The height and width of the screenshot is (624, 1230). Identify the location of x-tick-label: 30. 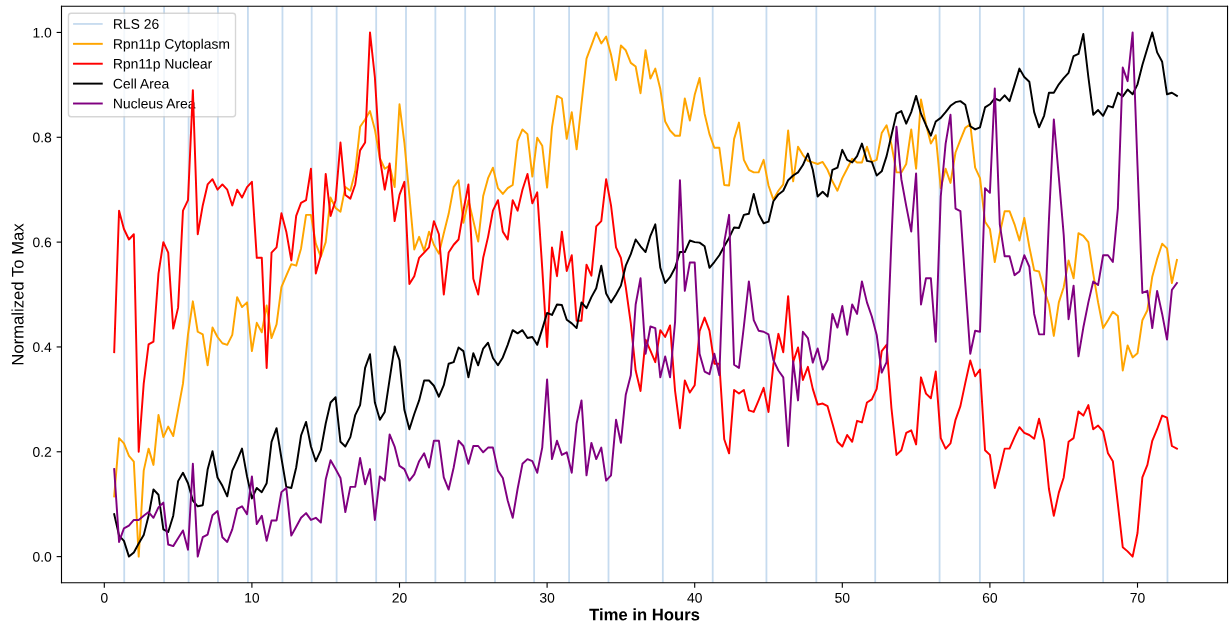
(547, 597).